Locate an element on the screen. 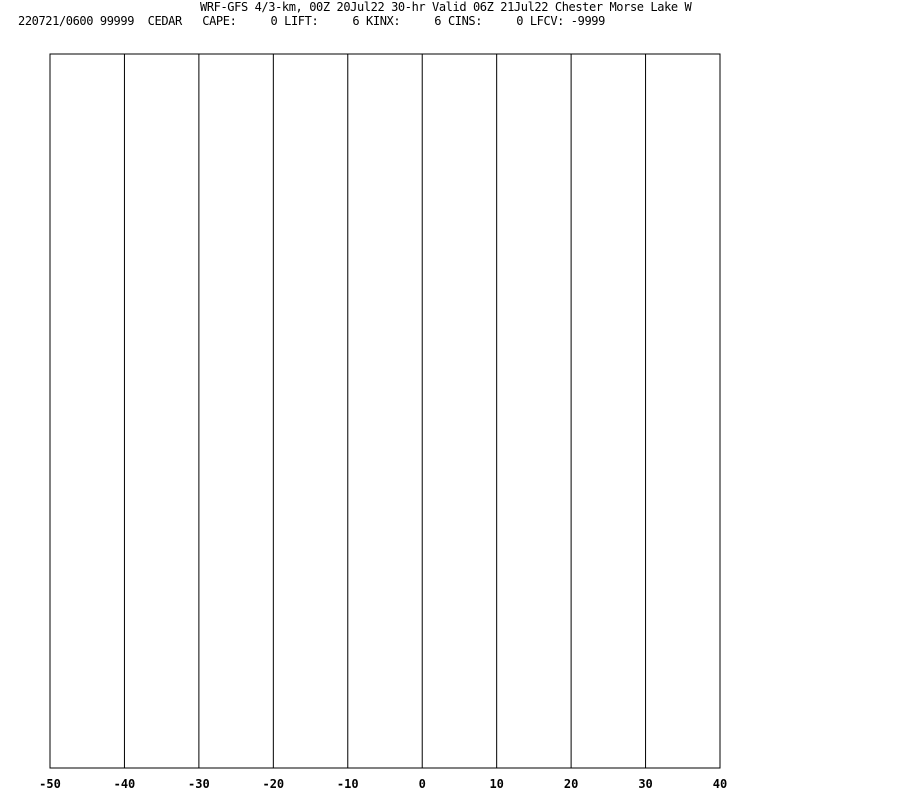 The height and width of the screenshot is (800, 900). temperature-tick-label: -40 is located at coordinates (125, 784).